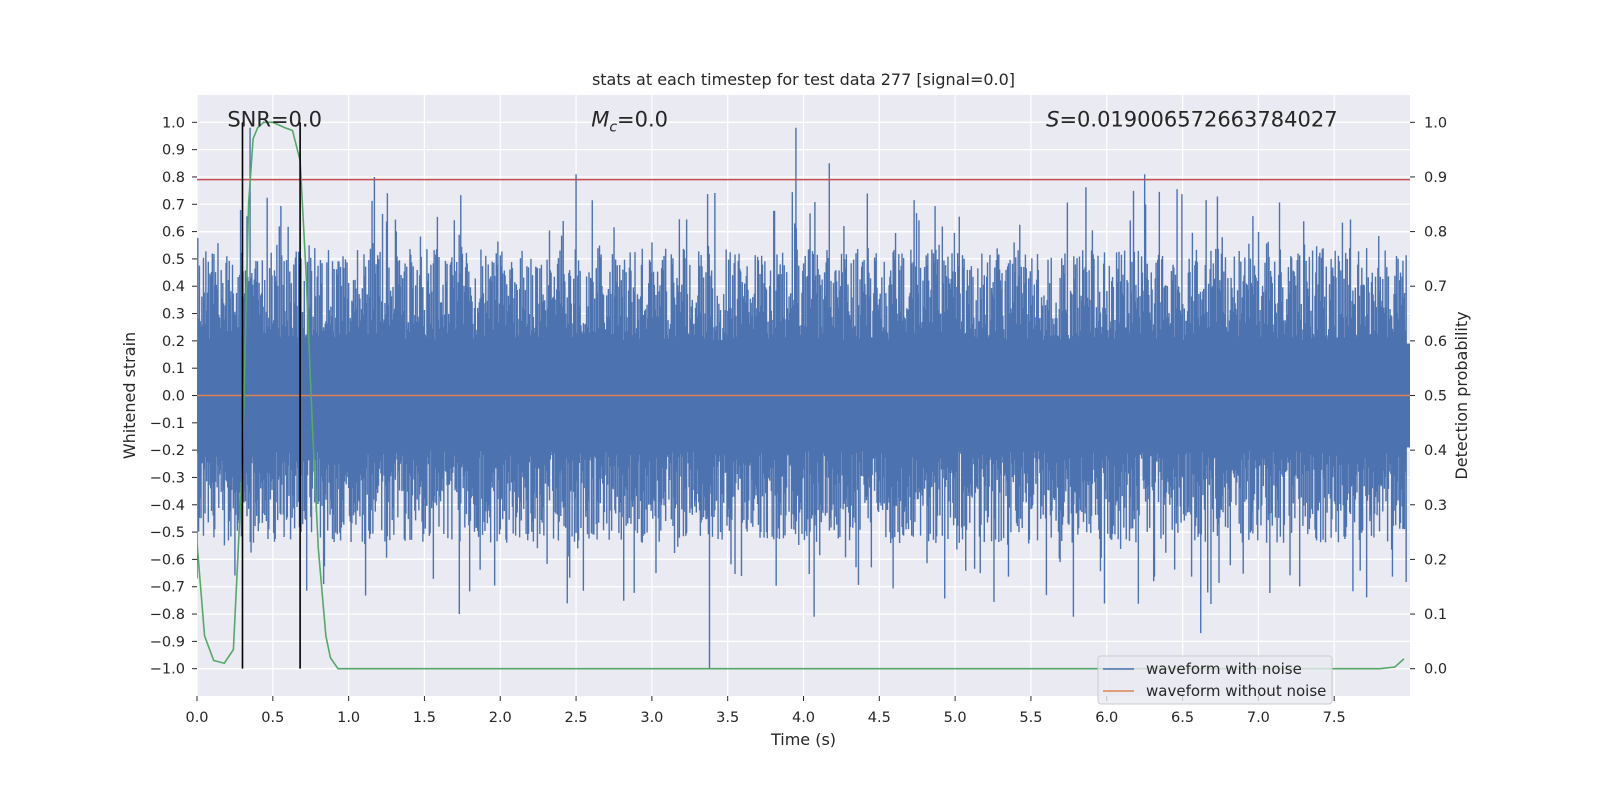 This screenshot has height=800, width=1600. I want to click on y-tick-label: −0.2, so click(167, 451).